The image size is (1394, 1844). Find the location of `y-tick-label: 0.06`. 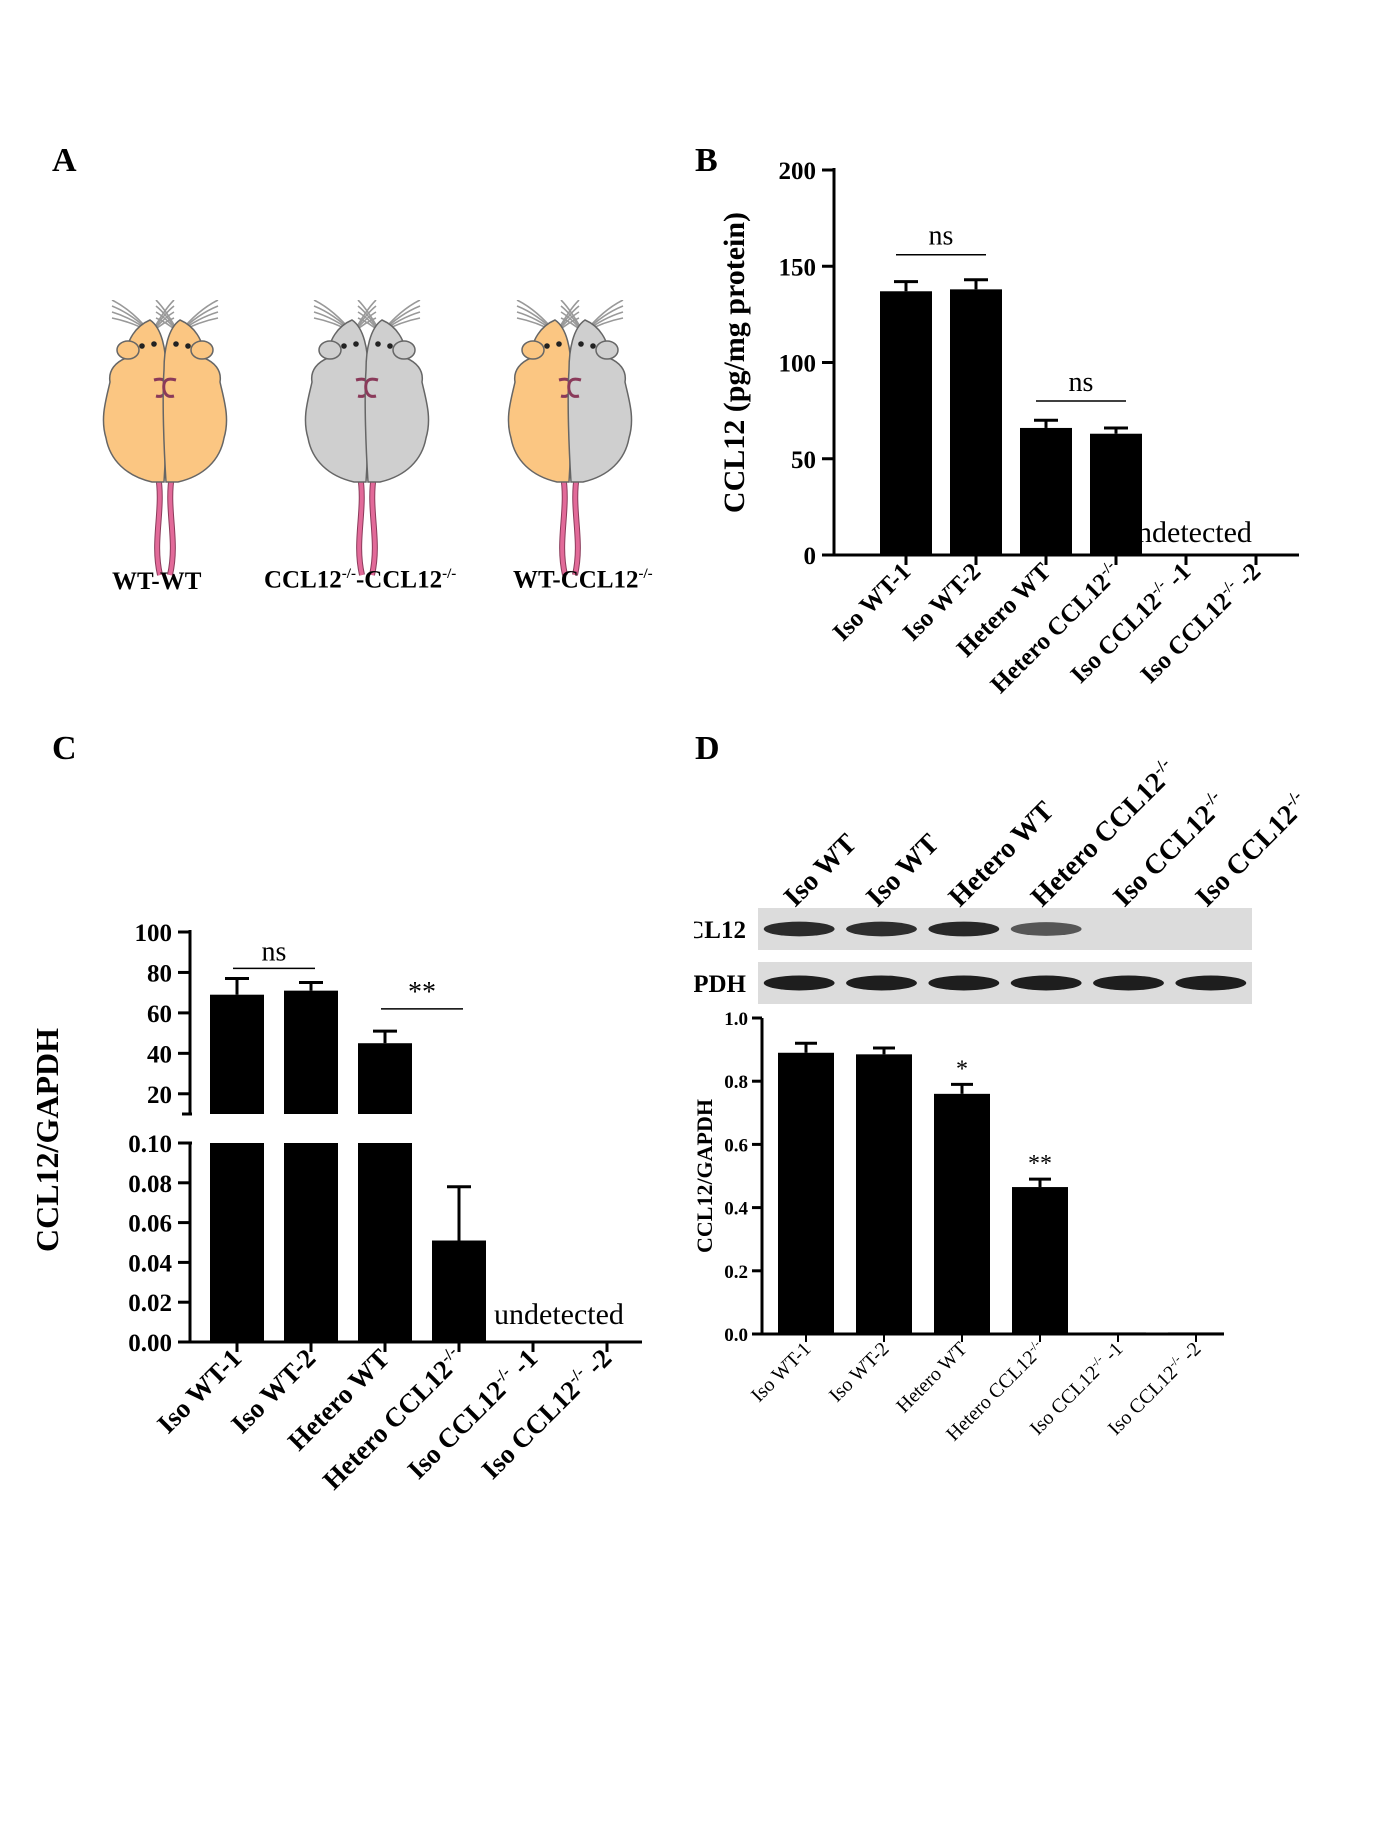

y-tick-label: 0.06 is located at coordinates (150, 1224).